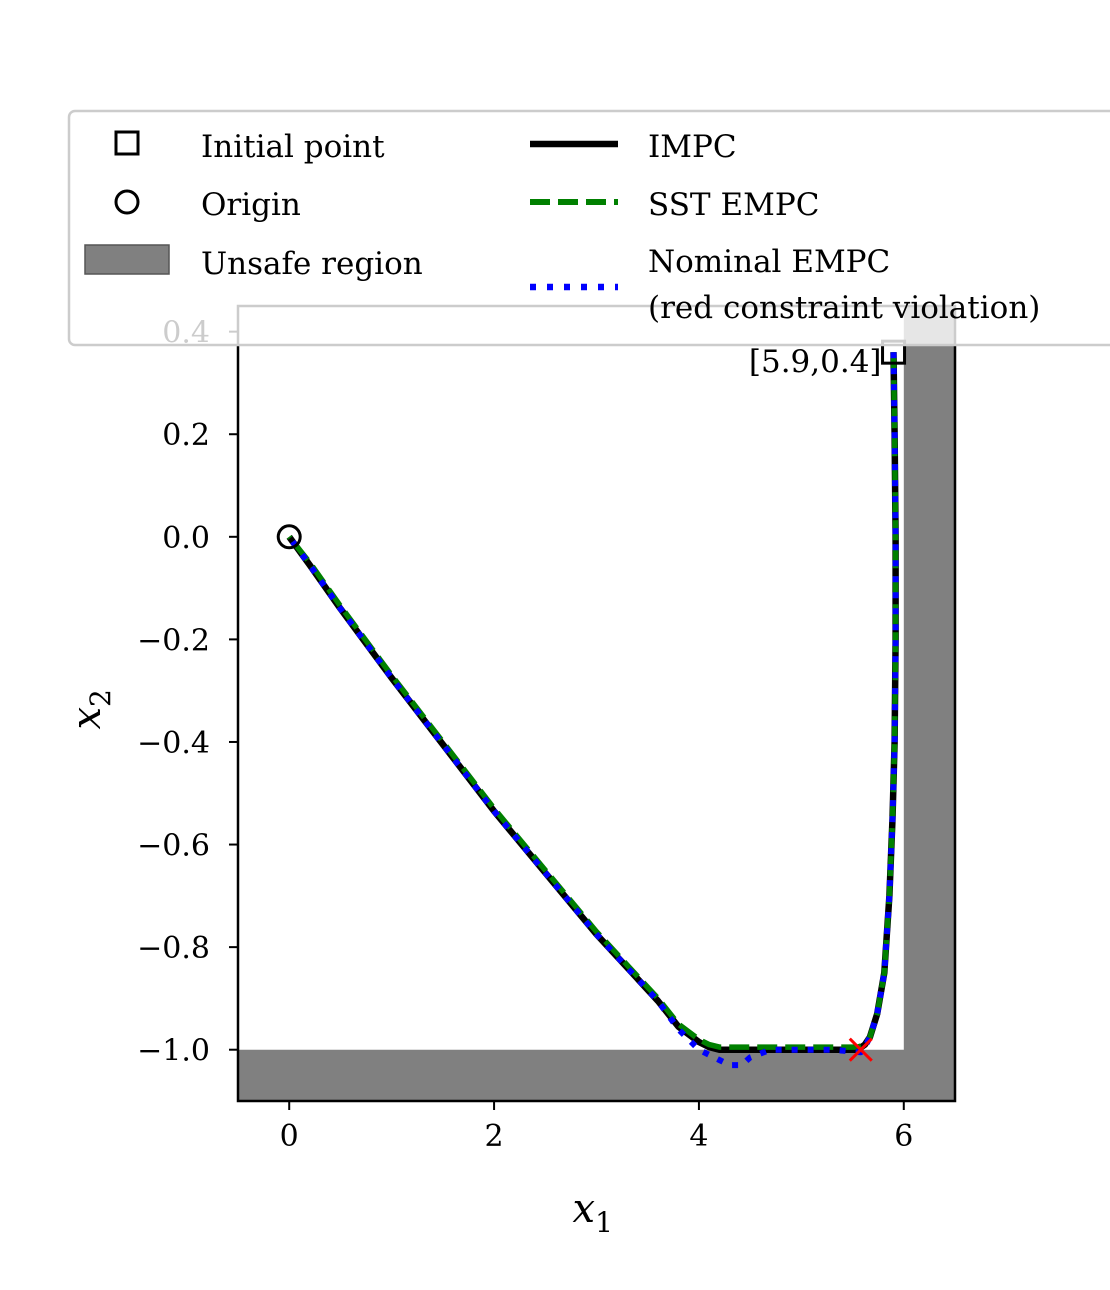  I want to click on y-tick-label: −0.8, so click(173, 948).